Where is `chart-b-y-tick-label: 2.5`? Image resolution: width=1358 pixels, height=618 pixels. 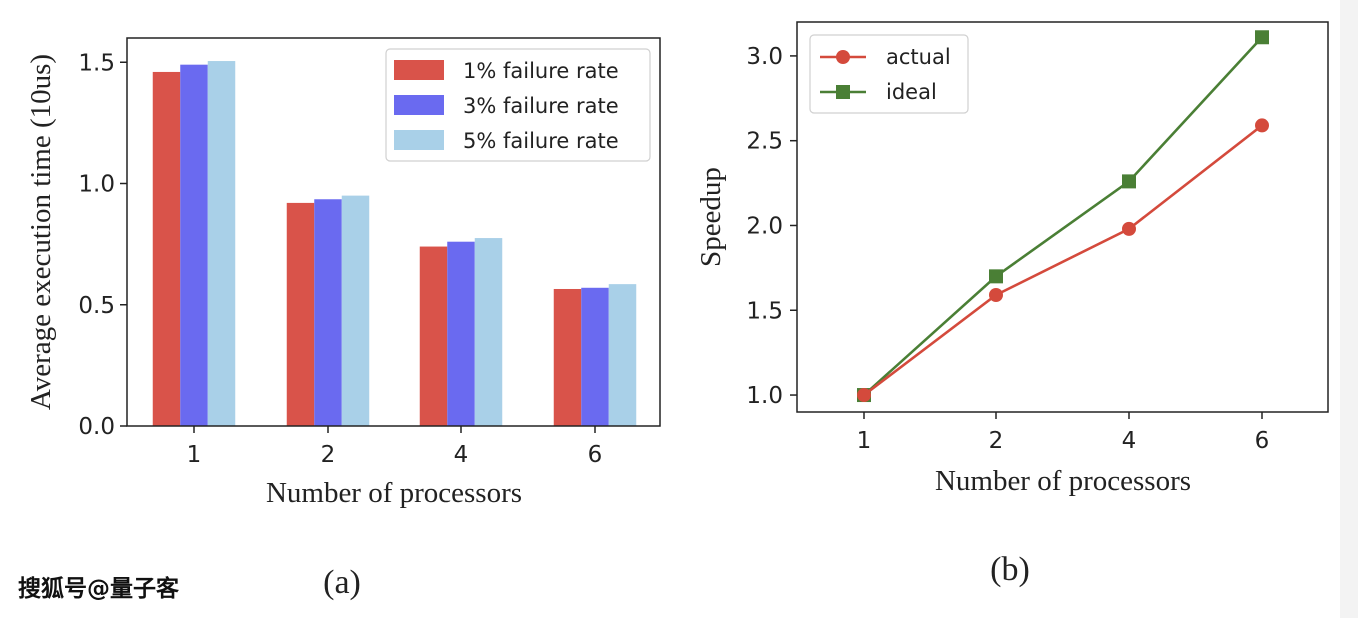 chart-b-y-tick-label: 2.5 is located at coordinates (764, 142).